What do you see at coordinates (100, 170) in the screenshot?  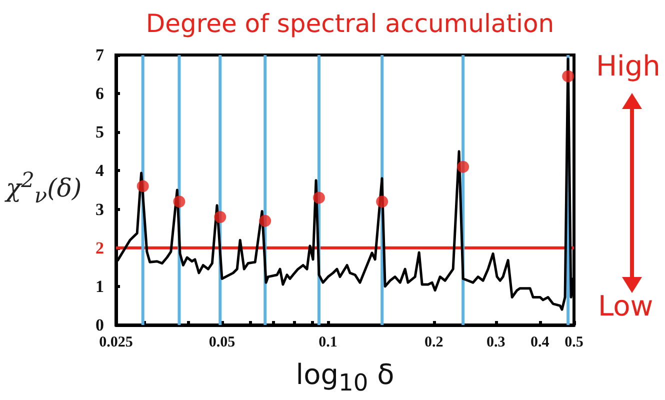 I see `y-tick-label: 4` at bounding box center [100, 170].